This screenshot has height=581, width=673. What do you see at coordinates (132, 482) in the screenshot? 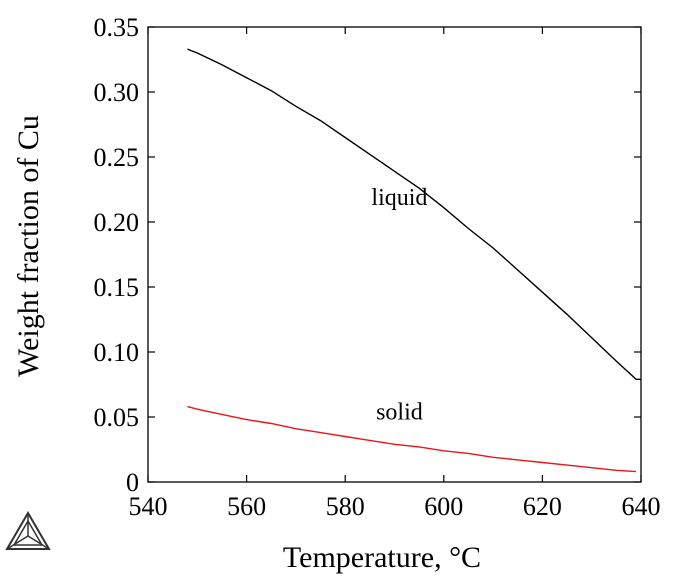
I see `y-tick-label: 0` at bounding box center [132, 482].